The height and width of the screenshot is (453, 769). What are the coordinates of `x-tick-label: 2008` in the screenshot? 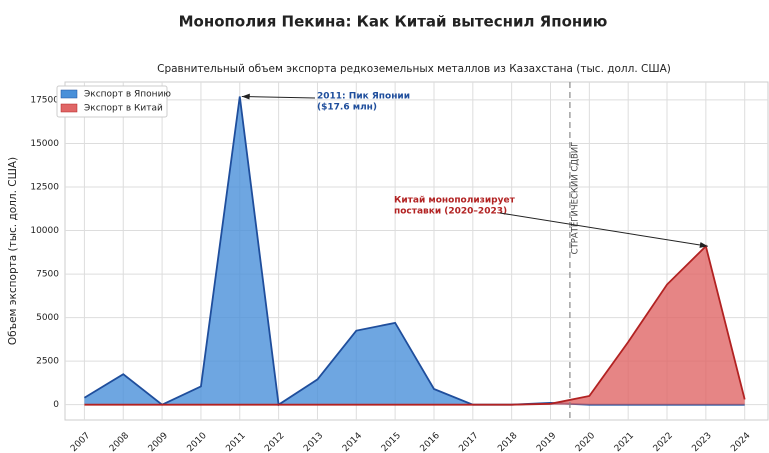 It's located at (119, 442).